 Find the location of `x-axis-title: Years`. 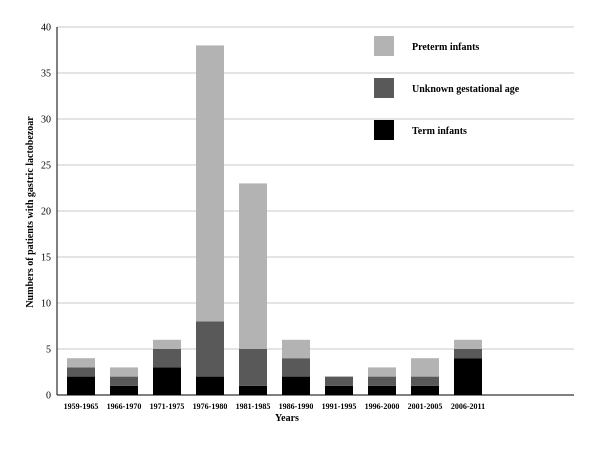

x-axis-title: Years is located at coordinates (287, 418).